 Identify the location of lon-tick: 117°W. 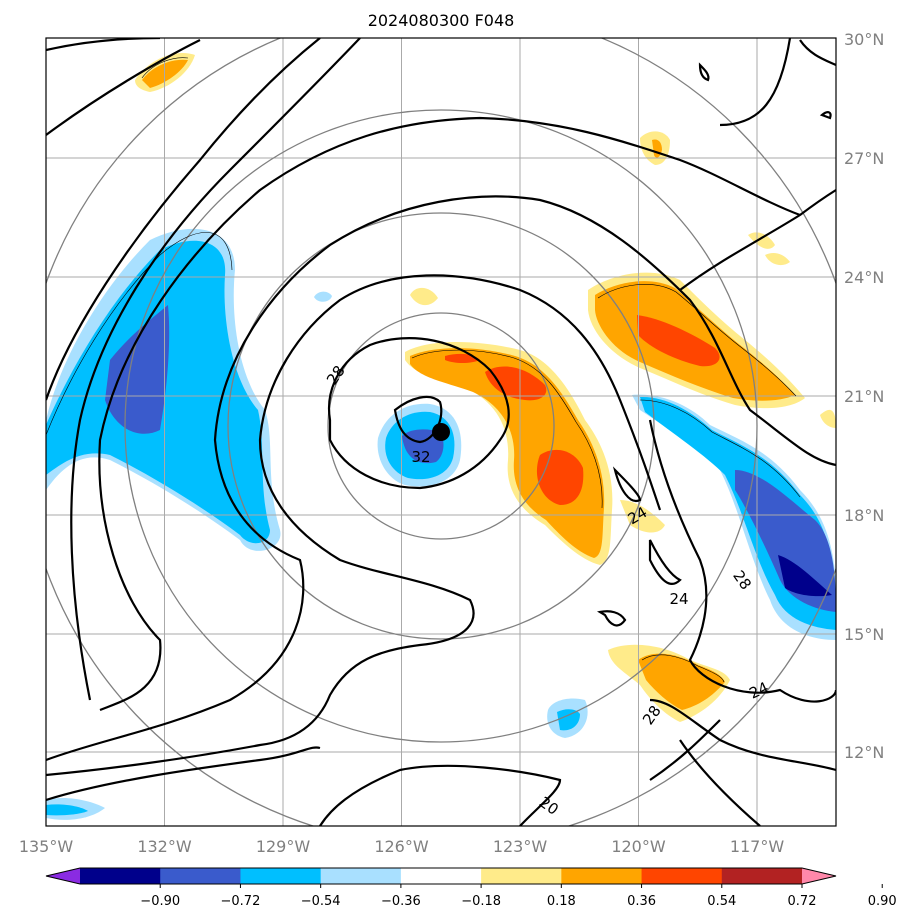
(757, 846).